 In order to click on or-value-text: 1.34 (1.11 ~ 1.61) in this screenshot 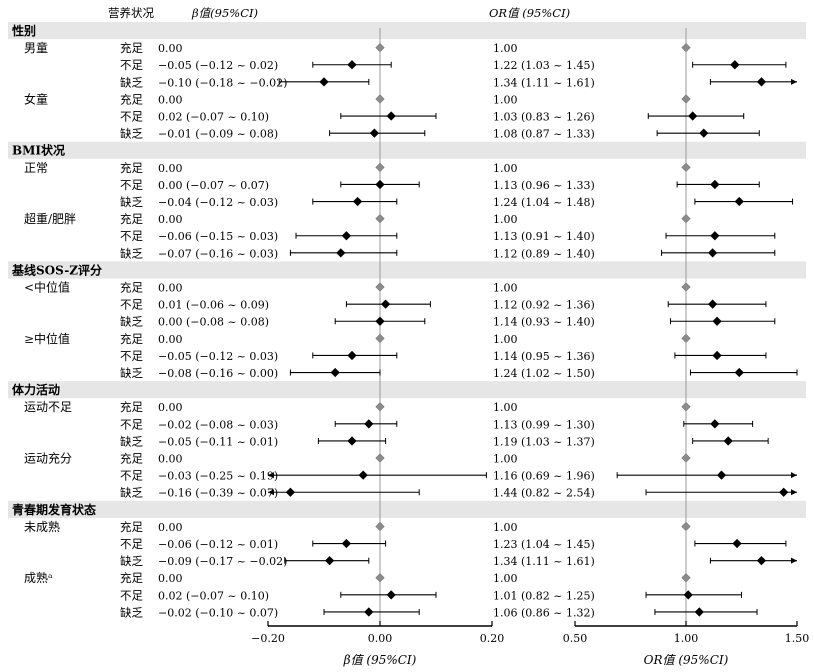, I will do `click(544, 561)`.